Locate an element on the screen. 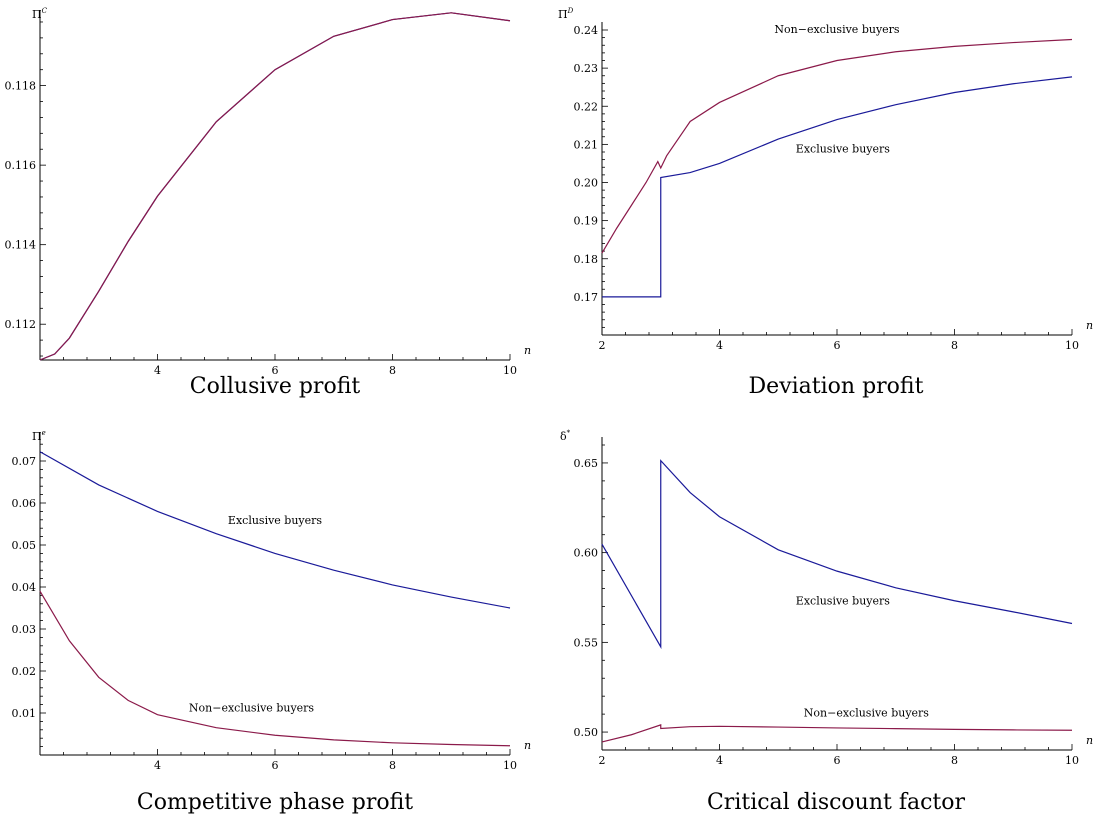 Image resolution: width=1105 pixels, height=819 pixels. y-tick-label: 0.06 is located at coordinates (24, 503).